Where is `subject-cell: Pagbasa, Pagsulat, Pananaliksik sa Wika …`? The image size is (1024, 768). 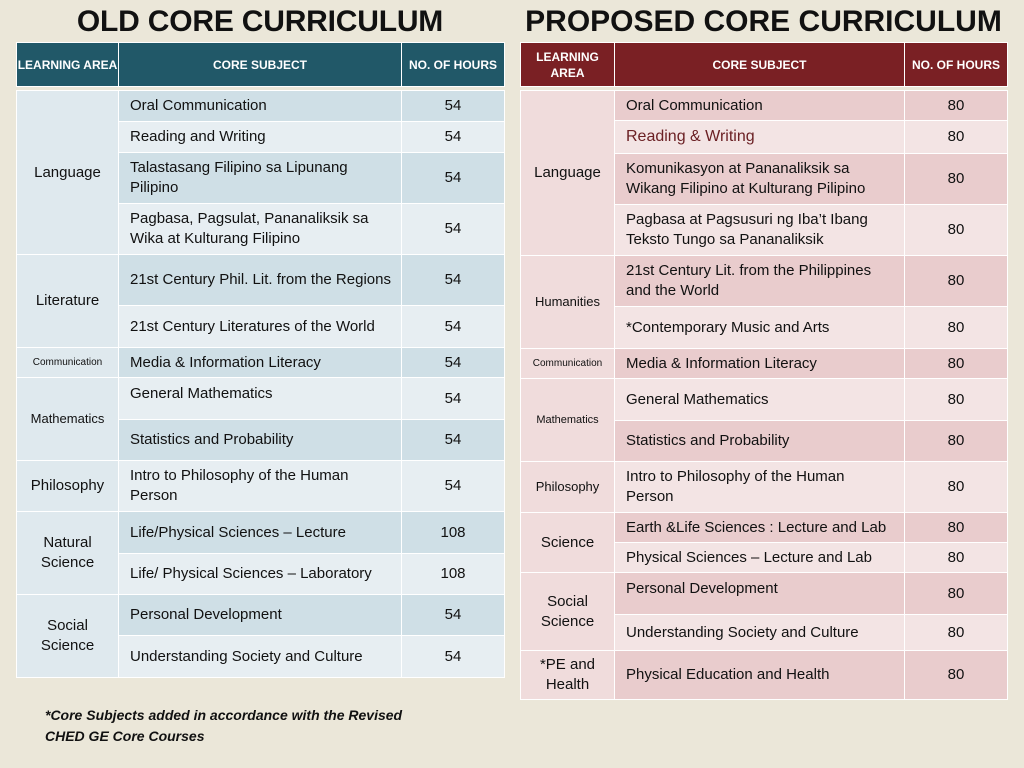
subject-cell: Pagbasa, Pagsulat, Pananaliksik sa Wika … is located at coordinates (260, 229).